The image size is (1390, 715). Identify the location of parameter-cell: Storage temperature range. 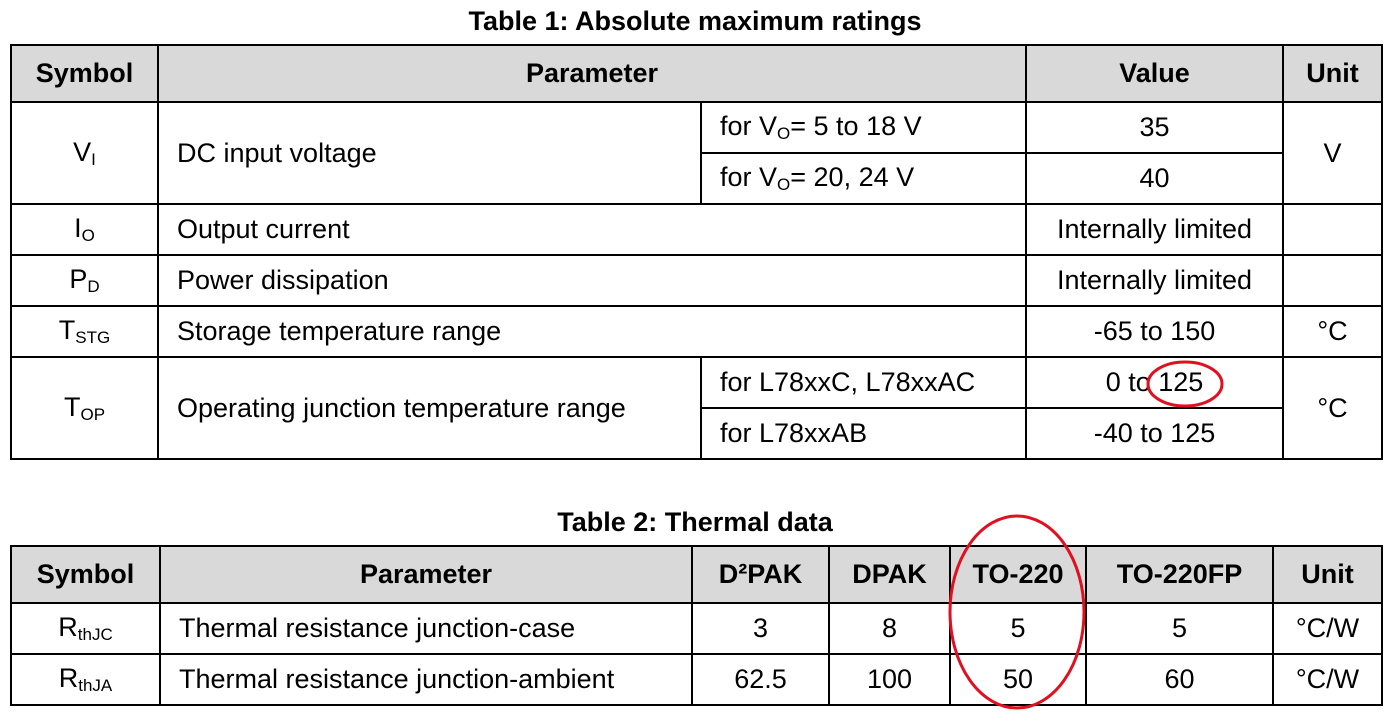
(592, 331).